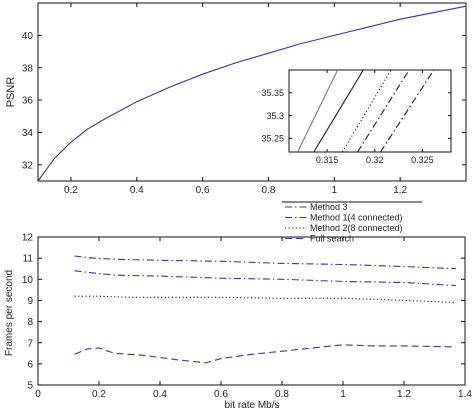  What do you see at coordinates (28, 238) in the screenshot?
I see `fps-ytick-label: 12` at bounding box center [28, 238].